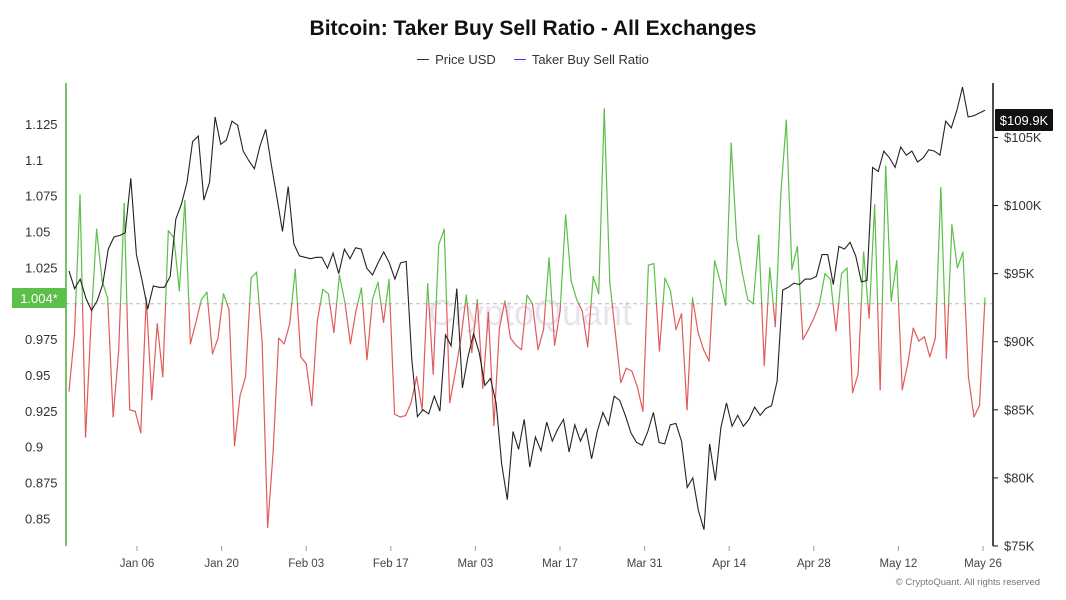 This screenshot has height=600, width=1066. What do you see at coordinates (34, 447) in the screenshot?
I see `y-left-tick-label: 0.9` at bounding box center [34, 447].